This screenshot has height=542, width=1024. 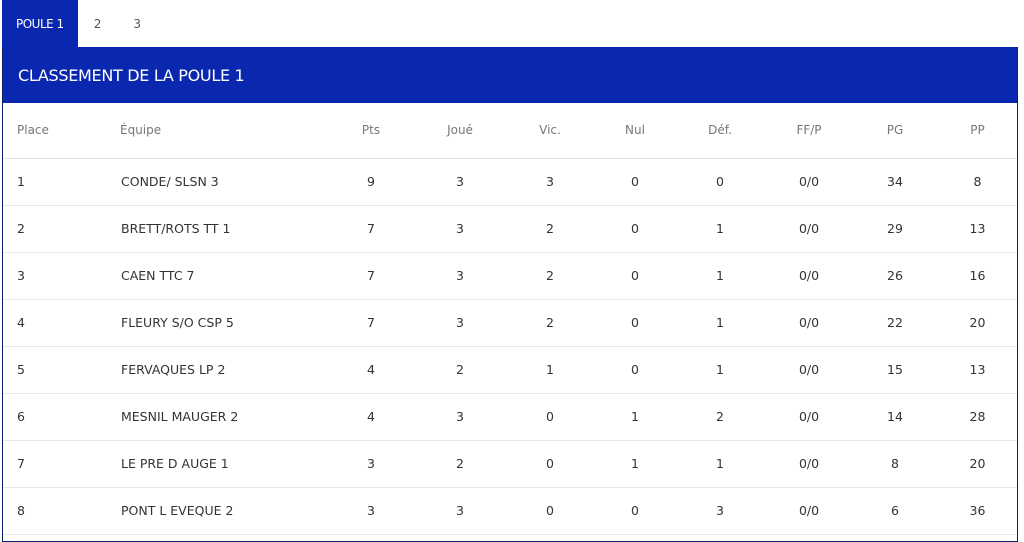 What do you see at coordinates (550, 370) in the screenshot?
I see `cell-vic: 1` at bounding box center [550, 370].